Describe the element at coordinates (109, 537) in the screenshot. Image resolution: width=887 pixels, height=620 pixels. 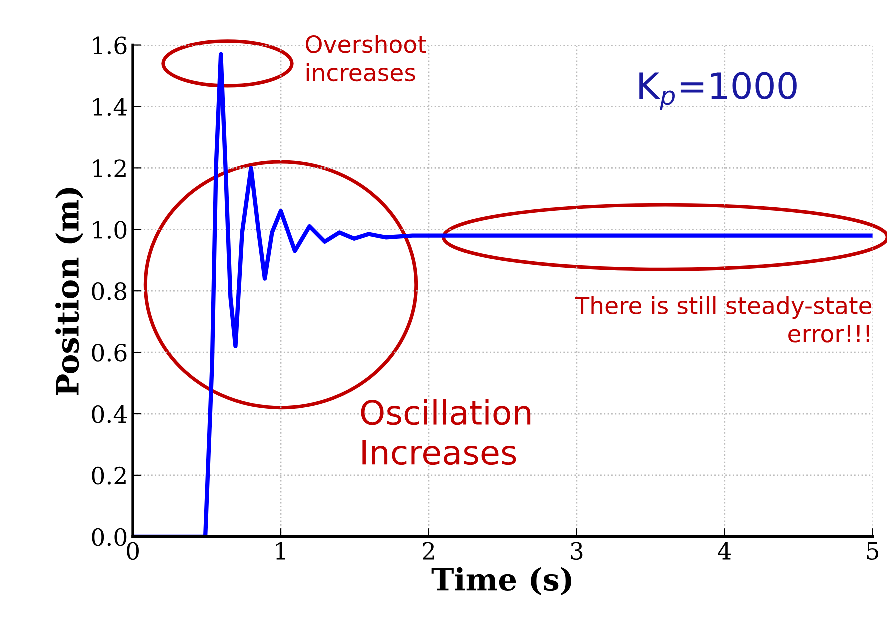
I see `y-tick-label: 0.0` at that location.